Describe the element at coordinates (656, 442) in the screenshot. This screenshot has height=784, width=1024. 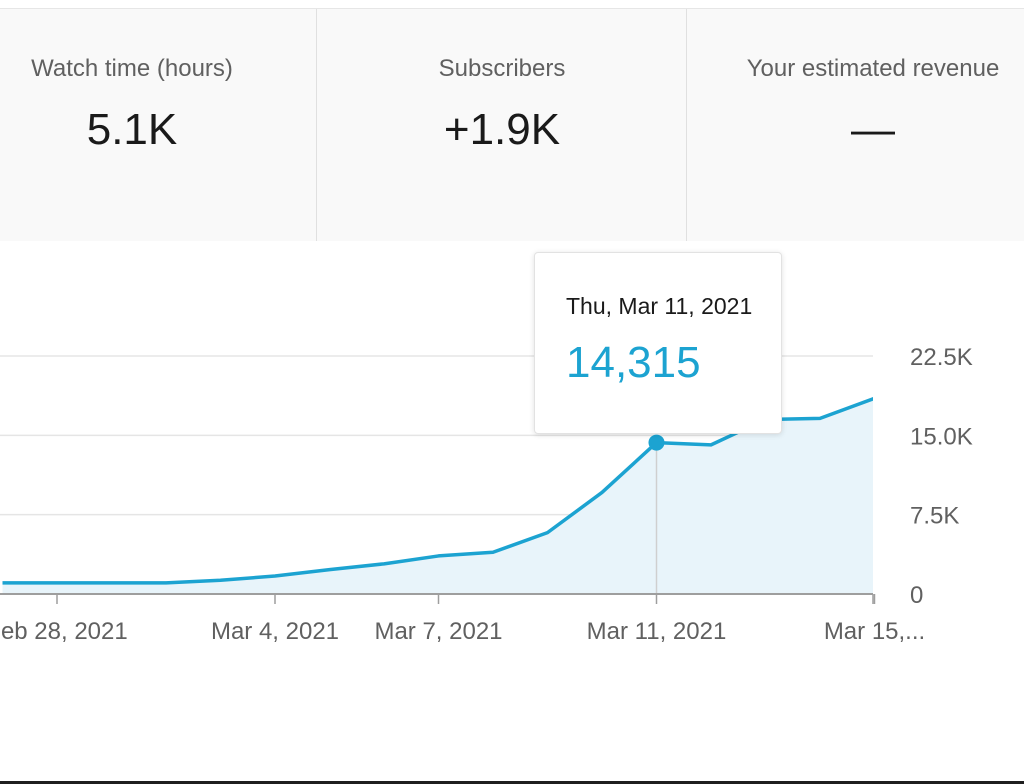
I see `highlight-point` at that location.